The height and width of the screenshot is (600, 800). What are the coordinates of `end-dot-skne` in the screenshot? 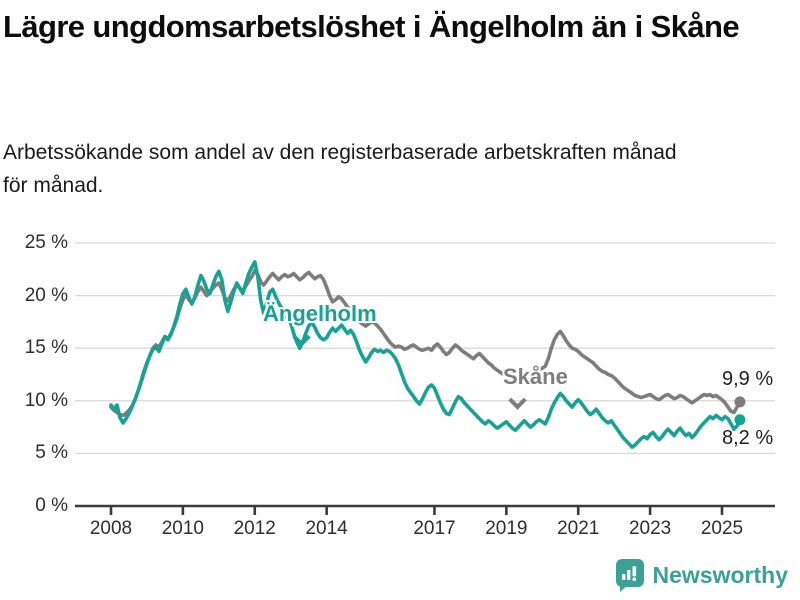 It's located at (740, 402).